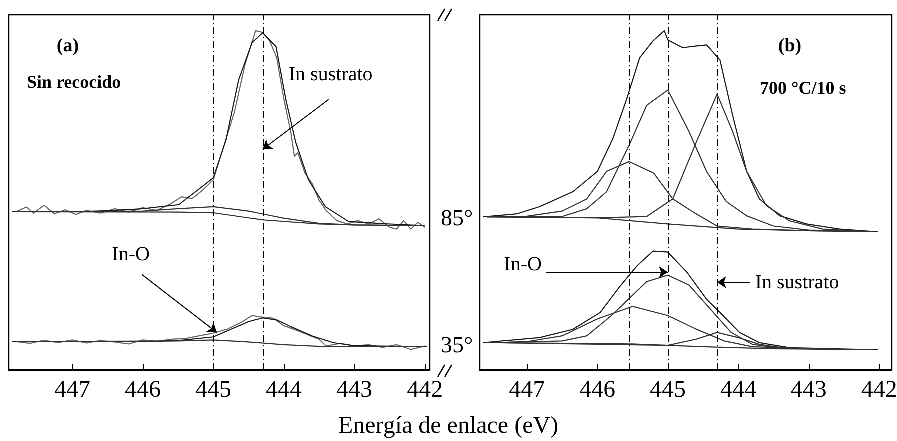  Describe the element at coordinates (68, 46) in the screenshot. I see `annotation: (a)` at that location.